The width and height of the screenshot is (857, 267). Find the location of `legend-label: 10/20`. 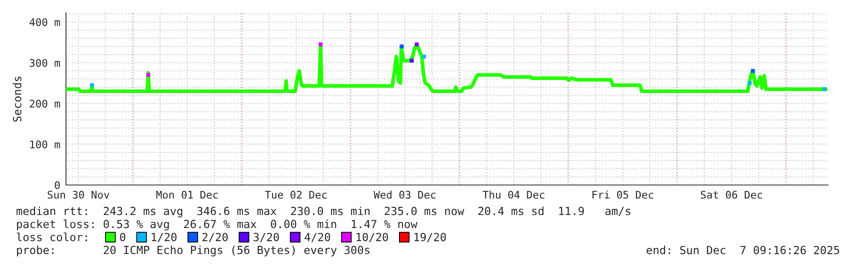

legend-label: 10/20 is located at coordinates (372, 237).